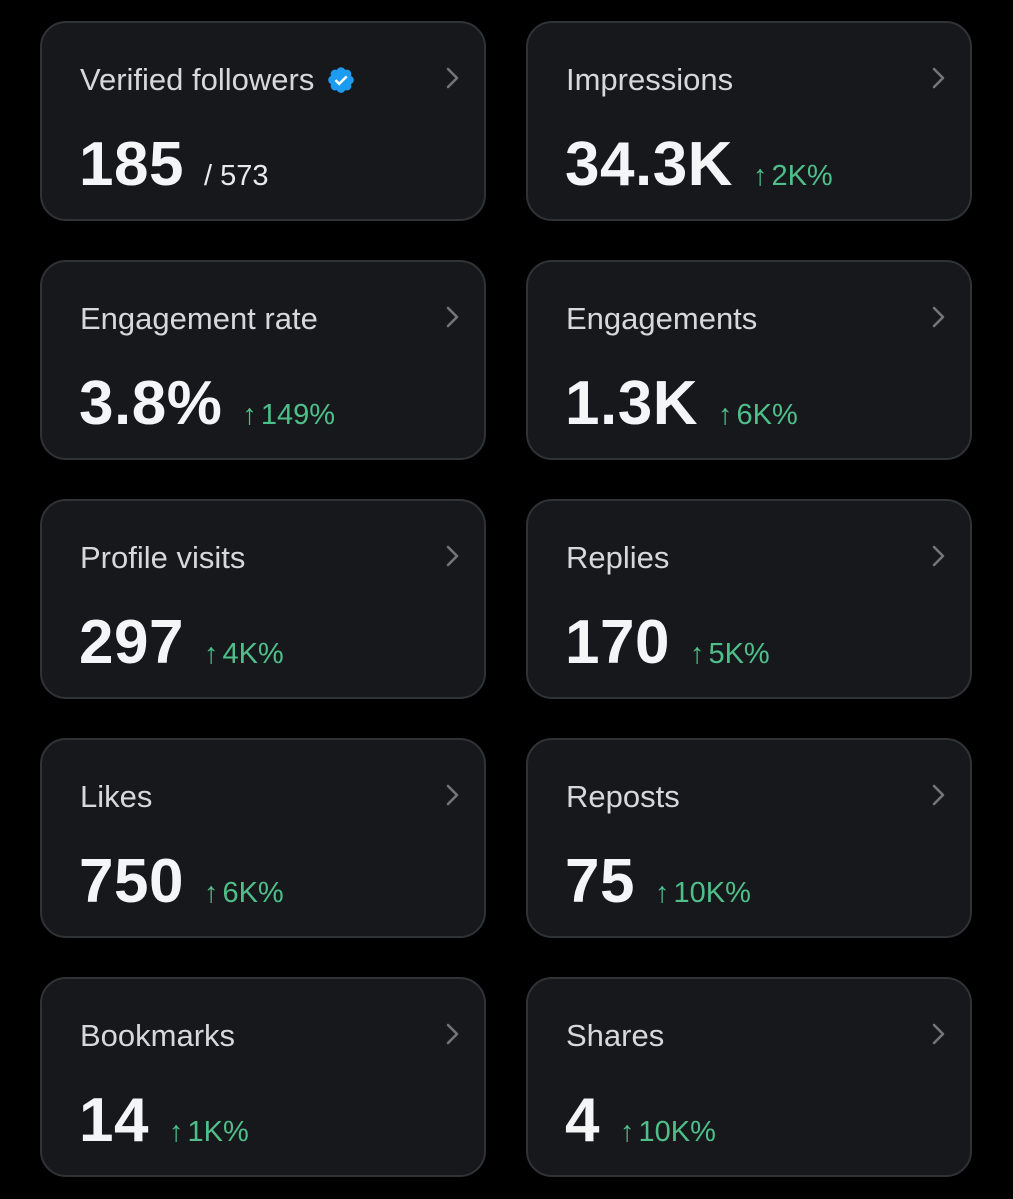 The height and width of the screenshot is (1199, 1013). I want to click on metric-row: 170 ↑ 5K%, so click(667, 643).